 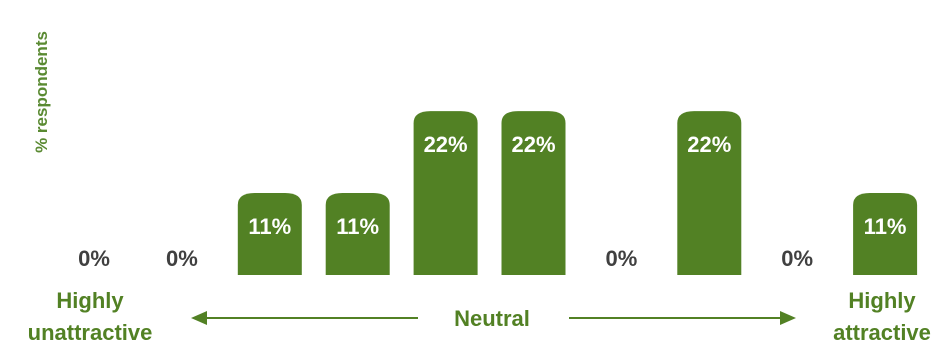 I want to click on value-label-5: 22%, so click(x=446, y=144).